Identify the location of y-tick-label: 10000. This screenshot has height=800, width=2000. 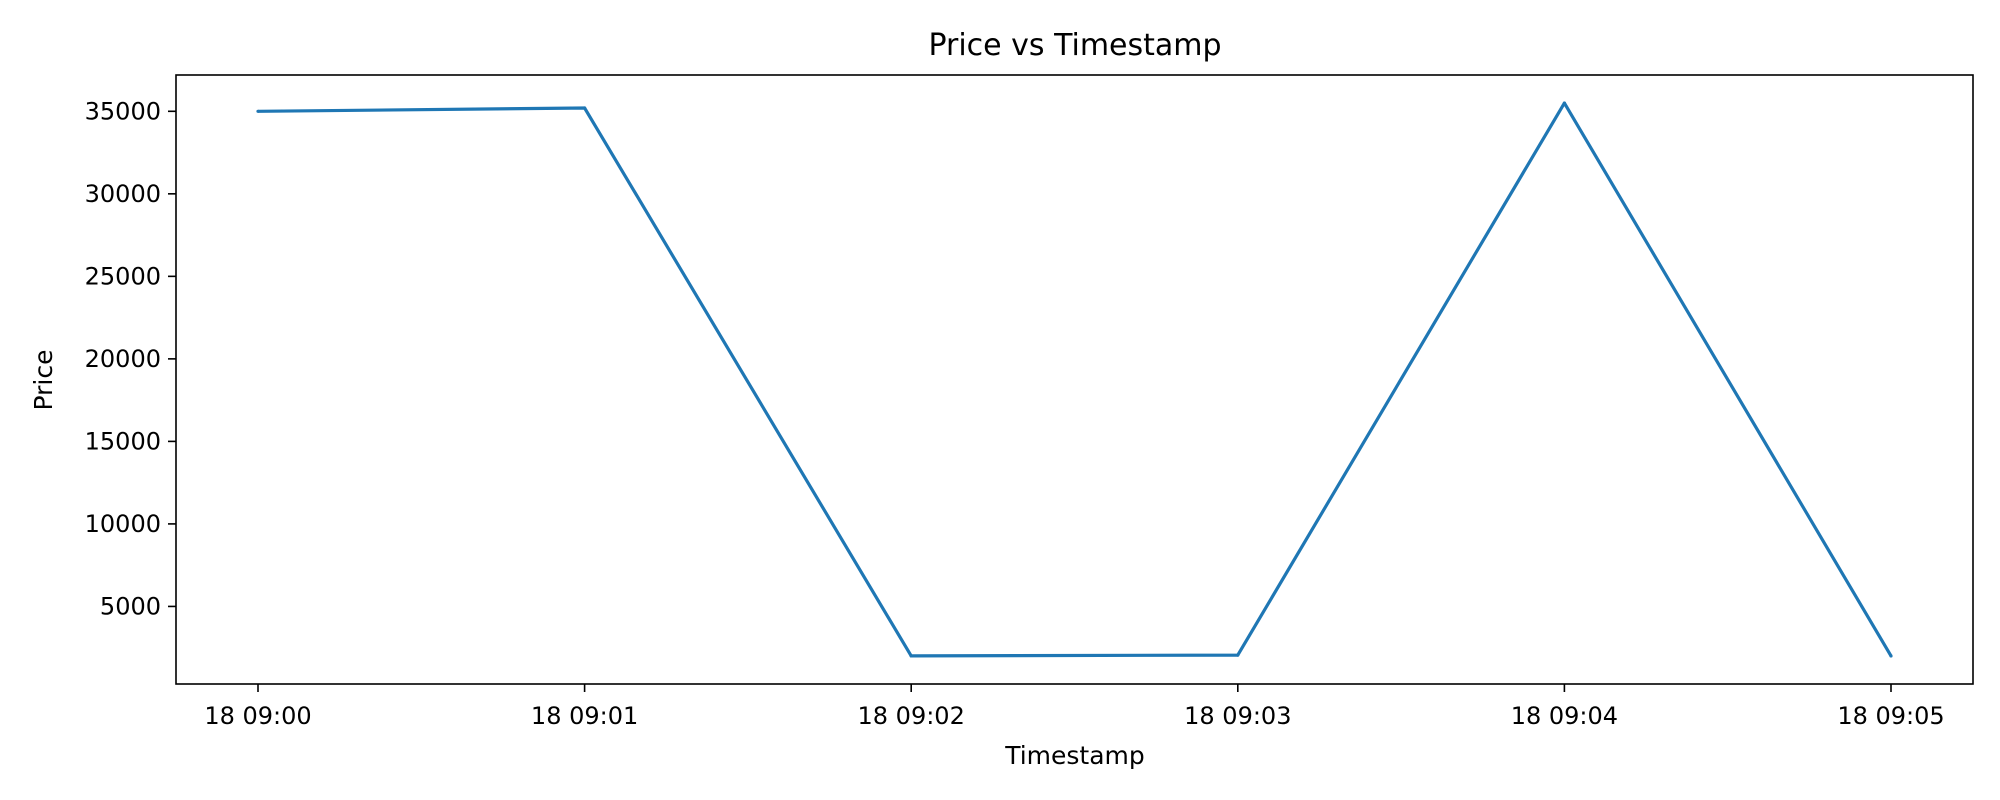
(123, 524).